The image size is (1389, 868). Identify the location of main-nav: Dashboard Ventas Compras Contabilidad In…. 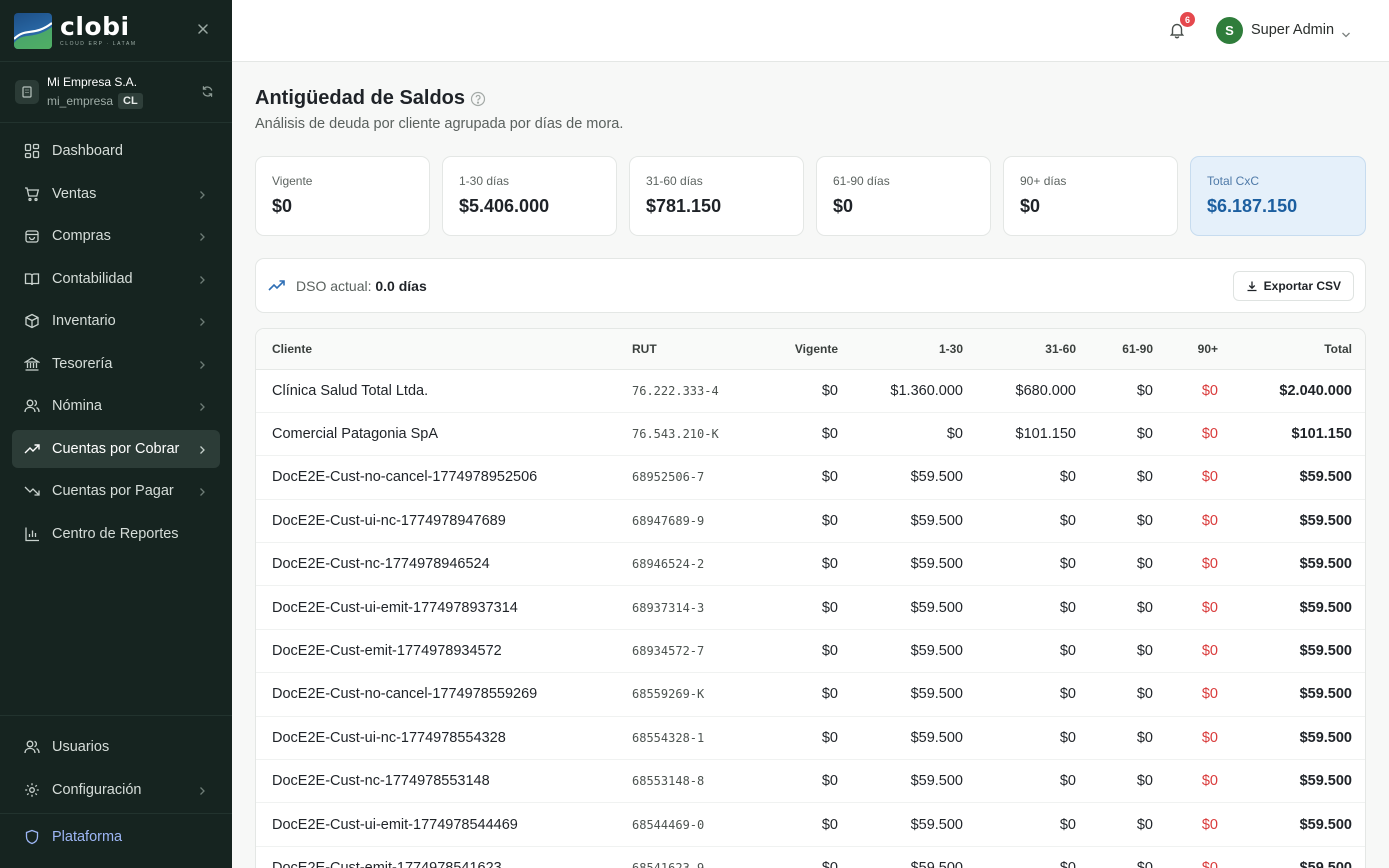
(116, 338).